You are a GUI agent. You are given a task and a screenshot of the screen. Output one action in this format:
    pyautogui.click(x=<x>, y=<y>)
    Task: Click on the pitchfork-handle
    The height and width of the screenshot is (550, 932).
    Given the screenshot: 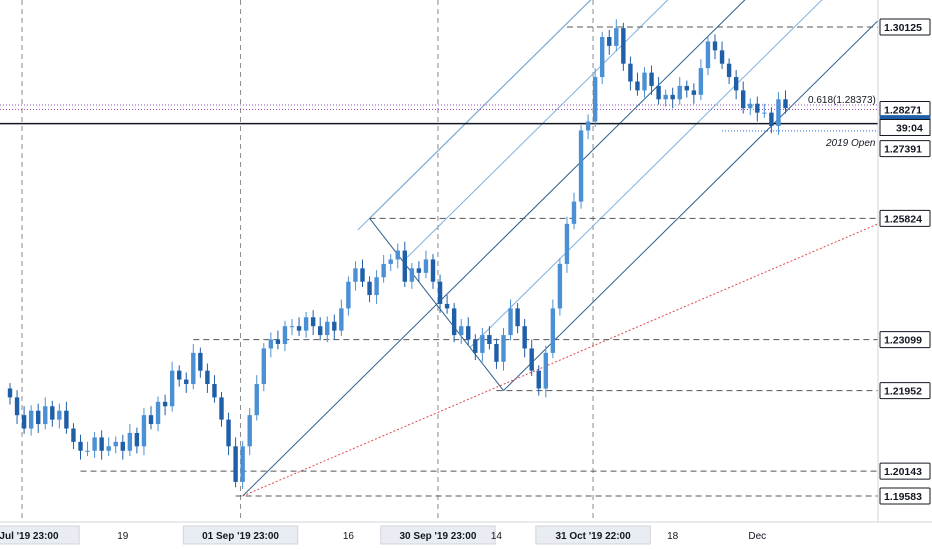 What is the action you would take?
    pyautogui.click(x=436, y=304)
    